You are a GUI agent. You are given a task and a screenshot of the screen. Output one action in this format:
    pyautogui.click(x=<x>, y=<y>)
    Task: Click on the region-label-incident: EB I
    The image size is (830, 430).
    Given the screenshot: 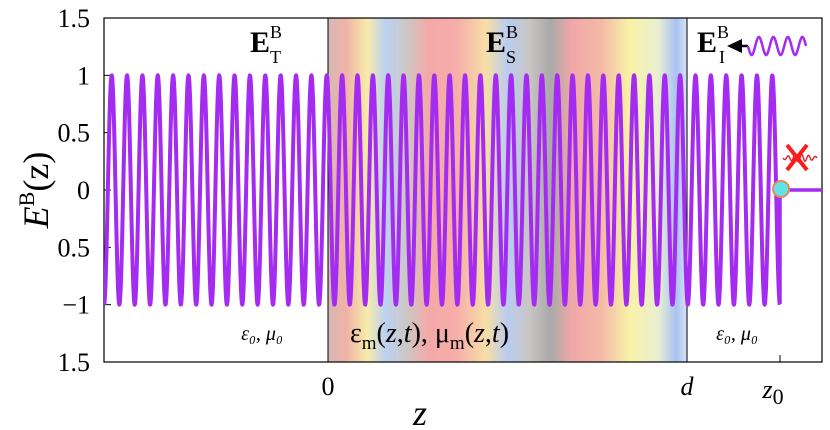 What is the action you would take?
    pyautogui.click(x=713, y=44)
    